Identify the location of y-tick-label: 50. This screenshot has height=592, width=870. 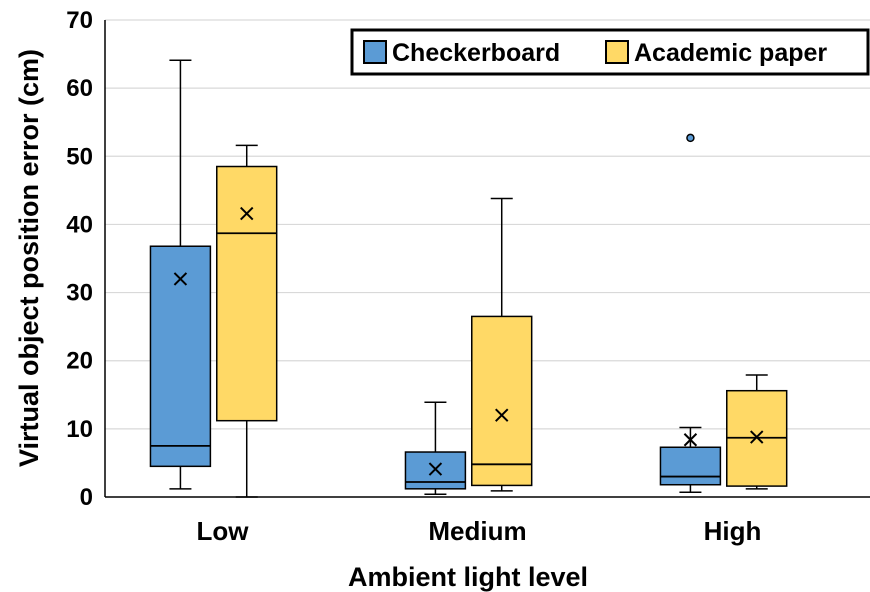
(79, 156).